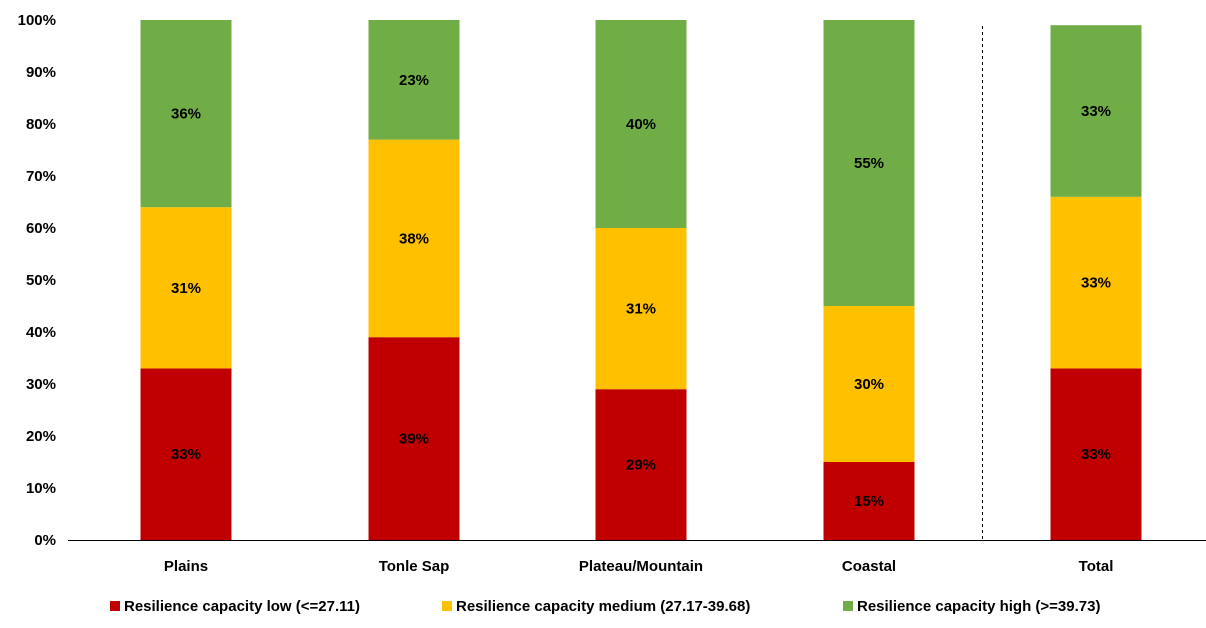  I want to click on category-label: Plains, so click(186, 566).